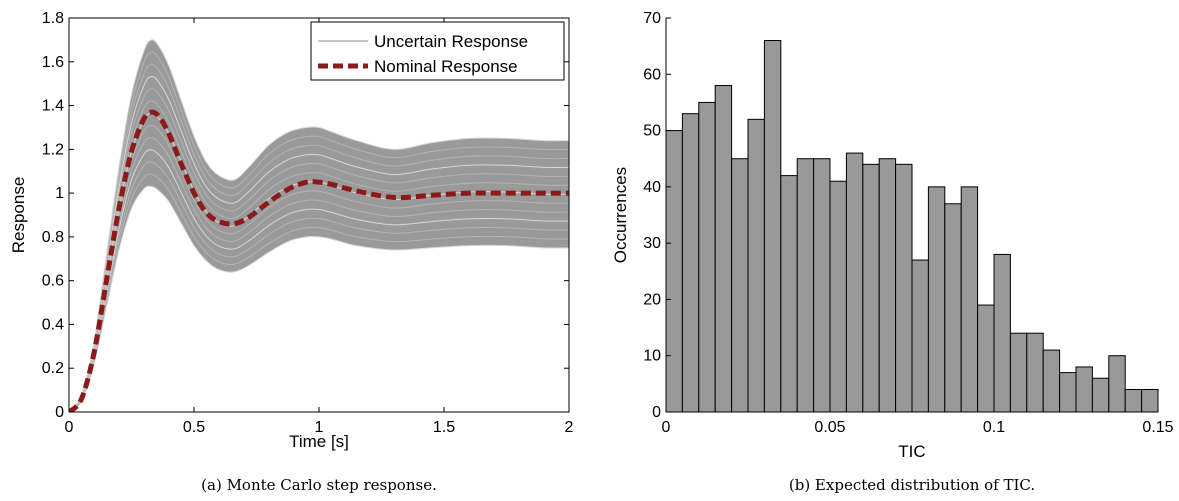 The image size is (1179, 501). Describe the element at coordinates (1157, 427) in the screenshot. I see `tic-histogram-x-tick-label: 0.15` at that location.